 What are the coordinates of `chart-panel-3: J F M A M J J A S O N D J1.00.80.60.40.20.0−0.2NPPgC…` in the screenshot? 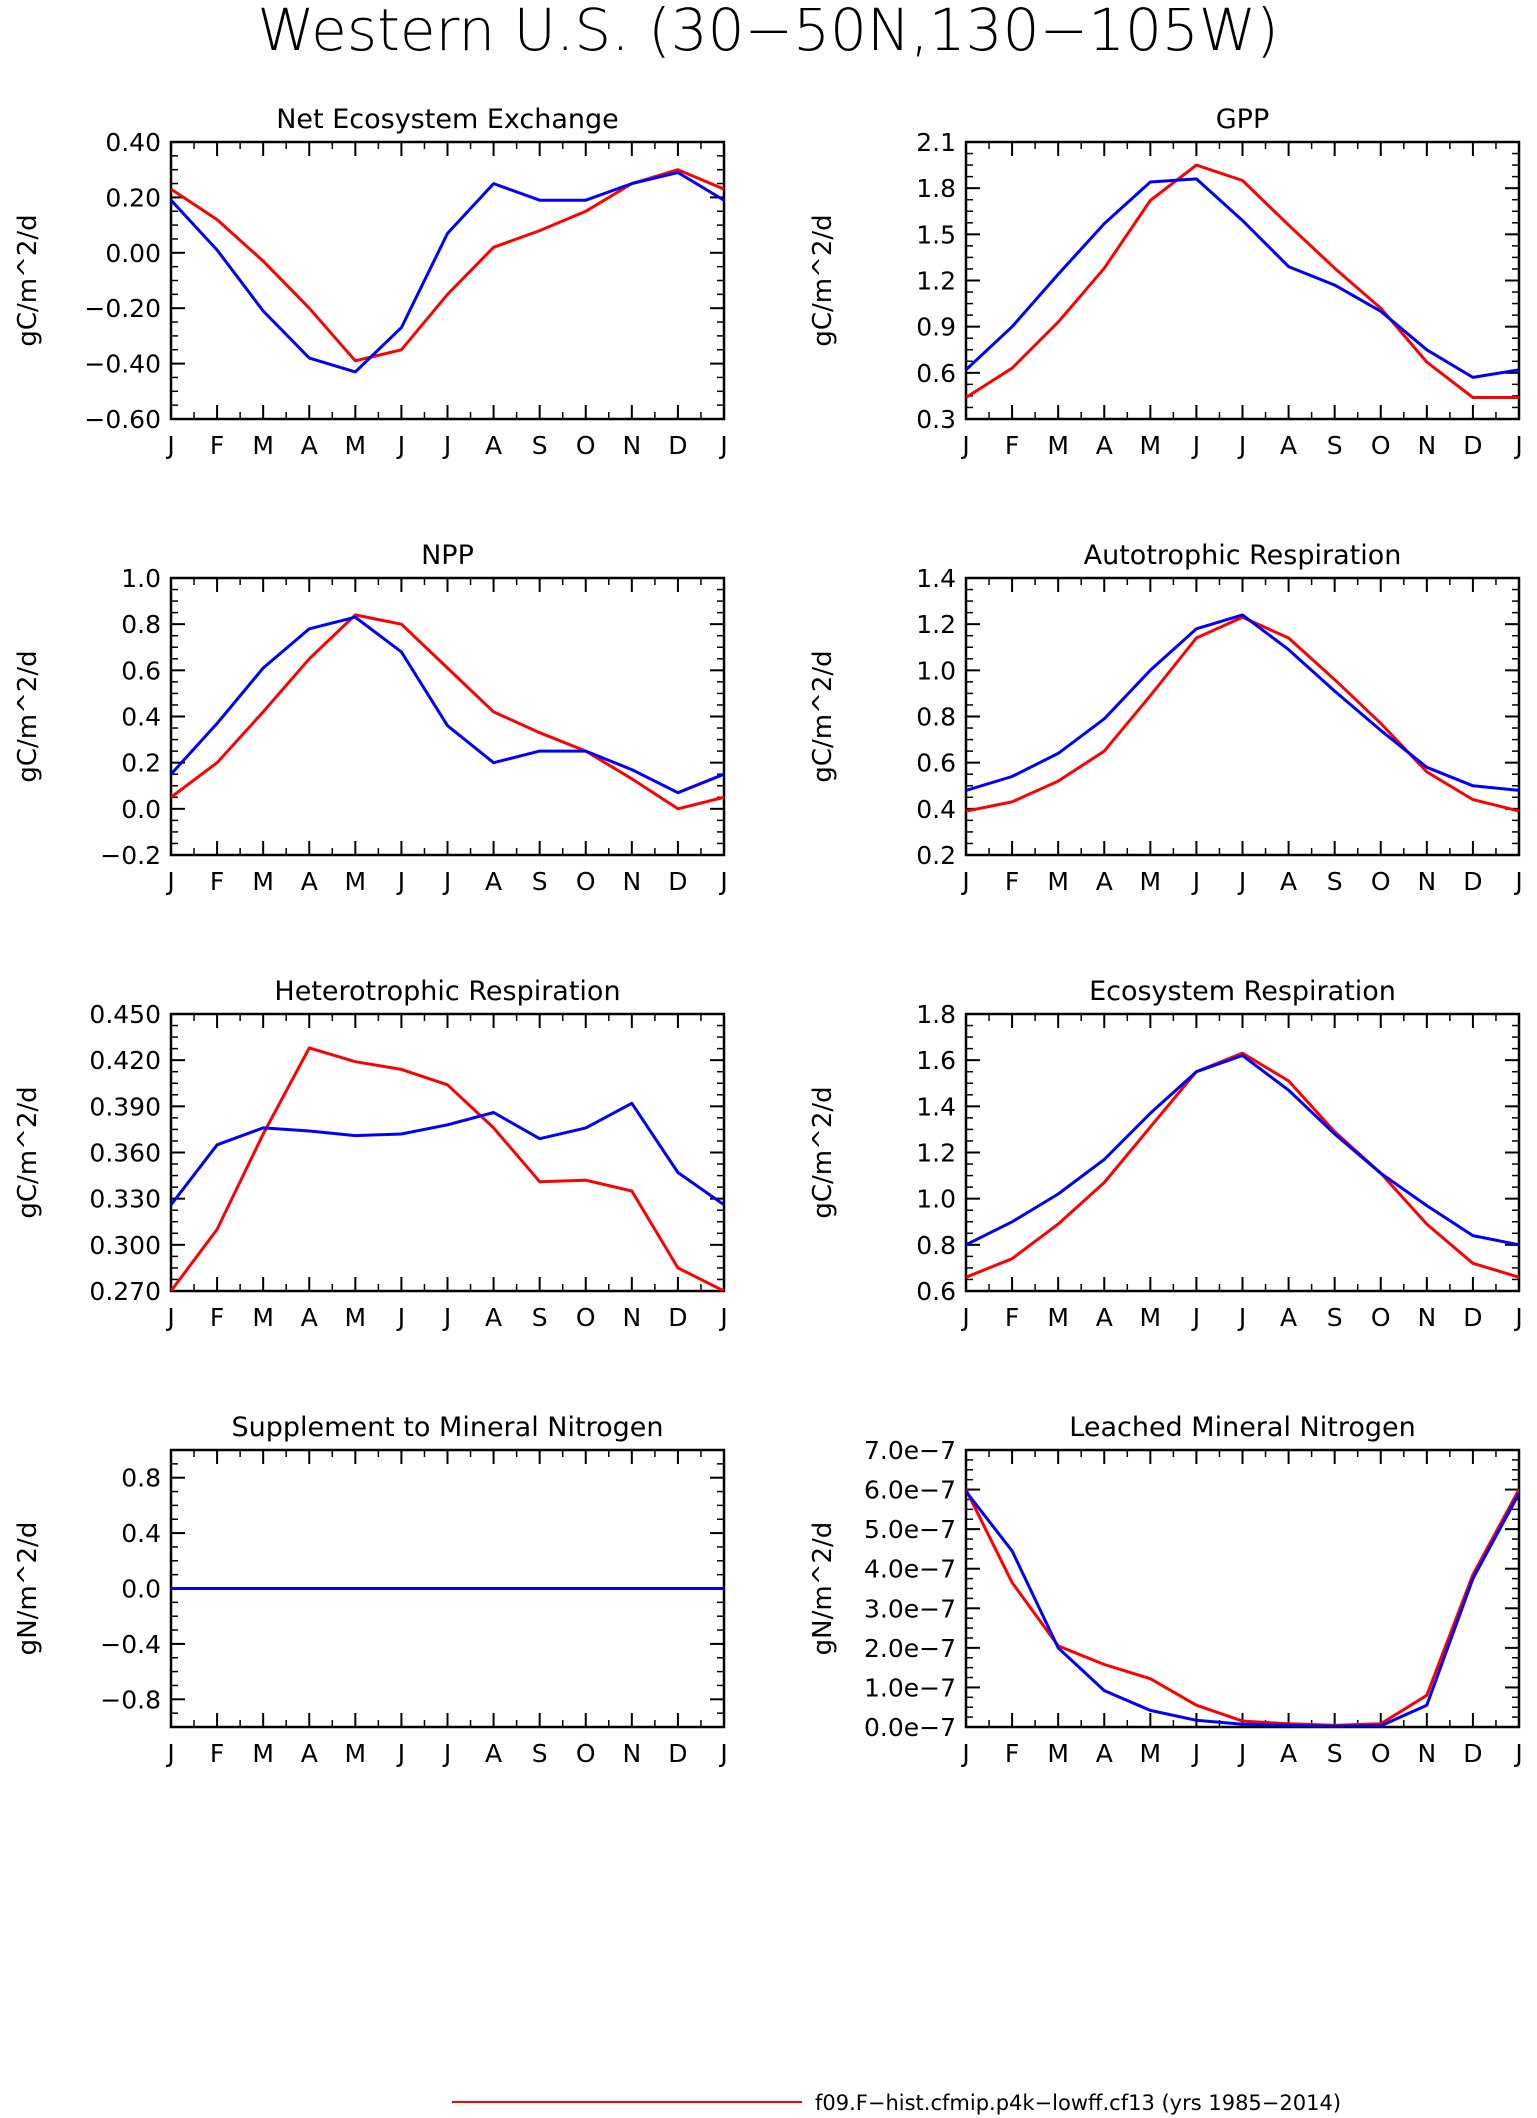 It's located at (370, 718).